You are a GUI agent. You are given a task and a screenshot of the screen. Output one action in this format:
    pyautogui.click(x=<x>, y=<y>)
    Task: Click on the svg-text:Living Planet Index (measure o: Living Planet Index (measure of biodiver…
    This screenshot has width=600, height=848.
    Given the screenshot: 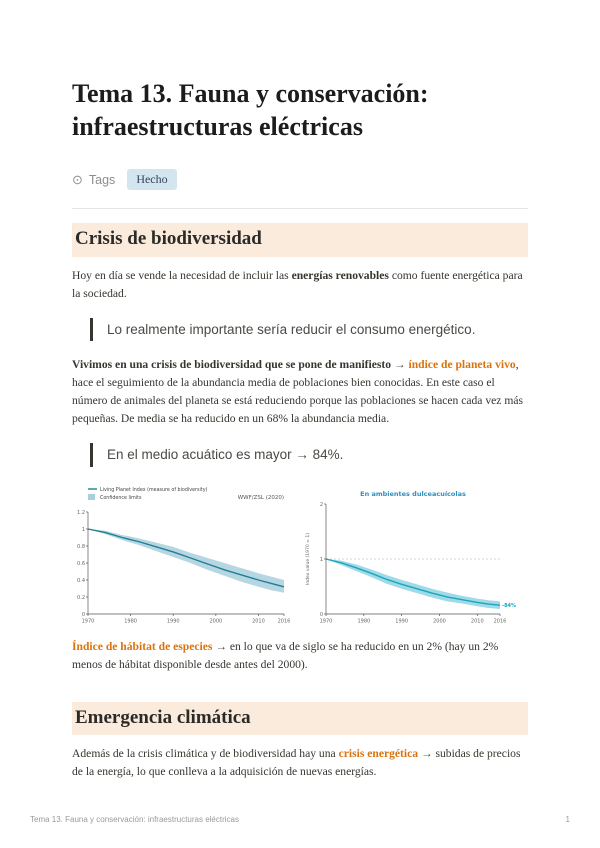 What is the action you would take?
    pyautogui.click(x=154, y=490)
    